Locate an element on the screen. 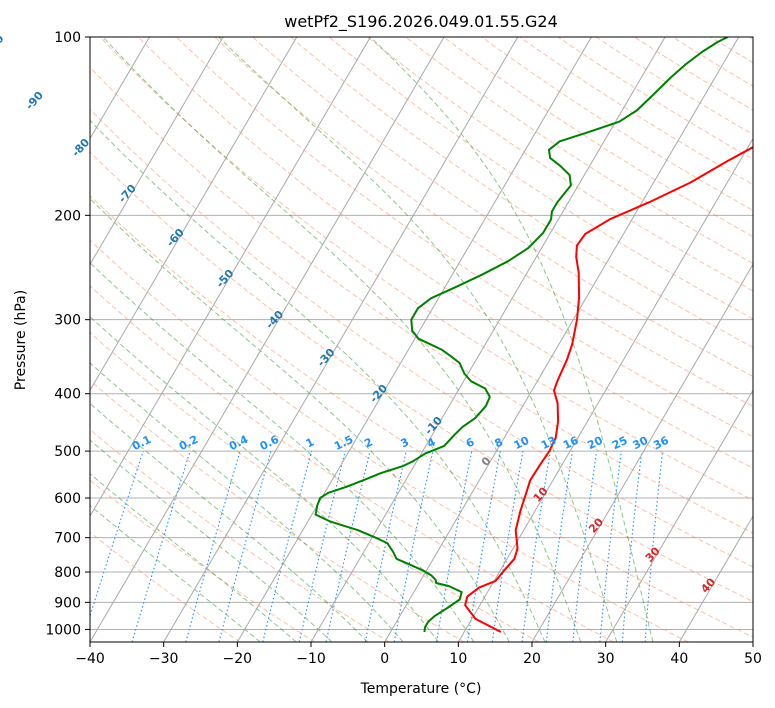 This screenshot has height=708, width=775. mixing-ratio-label: 16 is located at coordinates (571, 443).